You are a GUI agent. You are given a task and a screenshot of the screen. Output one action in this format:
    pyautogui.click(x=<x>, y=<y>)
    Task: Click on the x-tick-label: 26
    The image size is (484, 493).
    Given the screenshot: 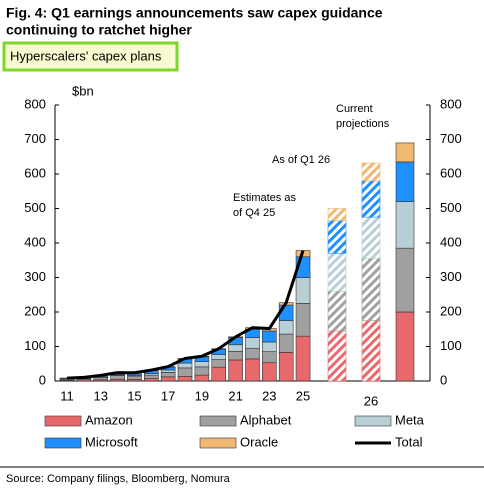 What is the action you would take?
    pyautogui.click(x=371, y=400)
    